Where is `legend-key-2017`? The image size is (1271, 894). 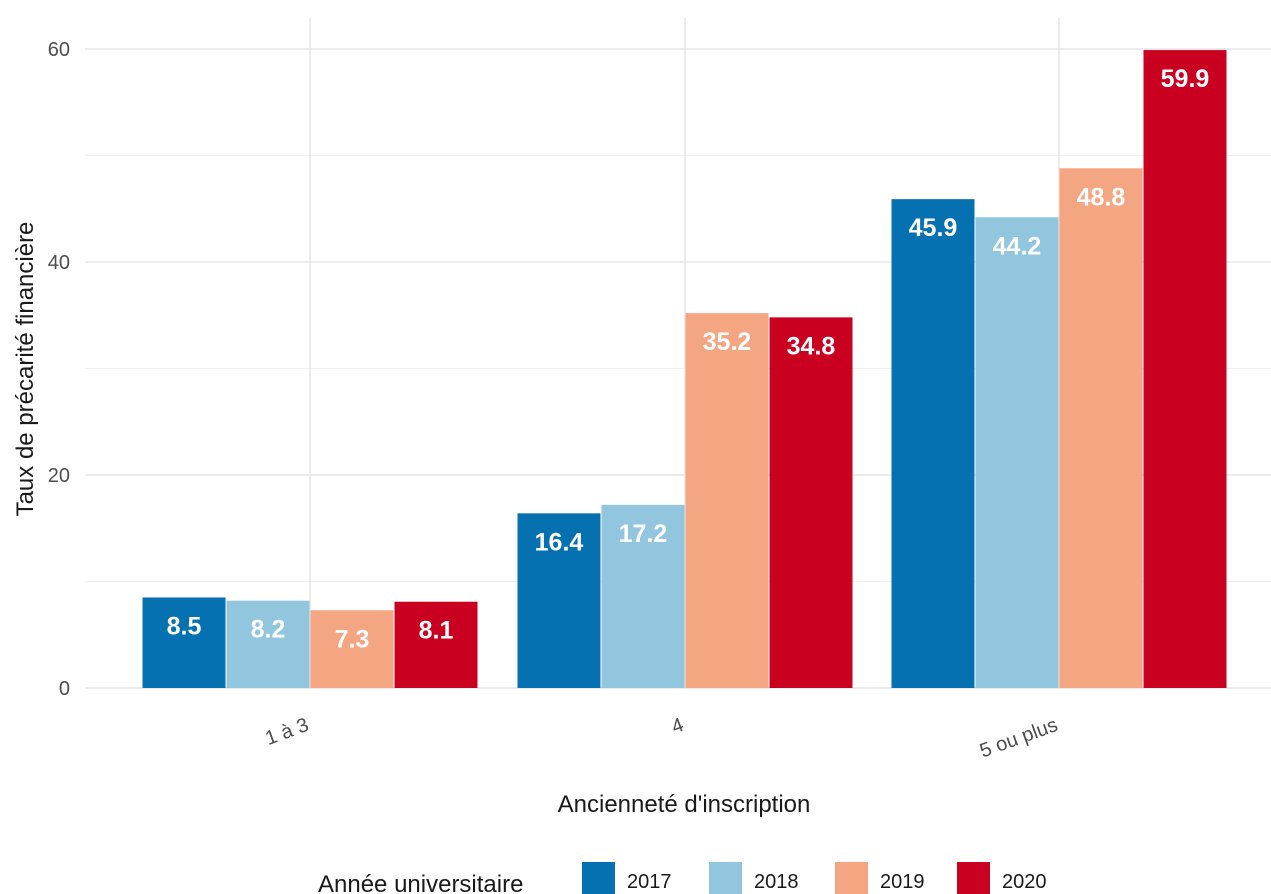
legend-key-2017 is located at coordinates (598, 878).